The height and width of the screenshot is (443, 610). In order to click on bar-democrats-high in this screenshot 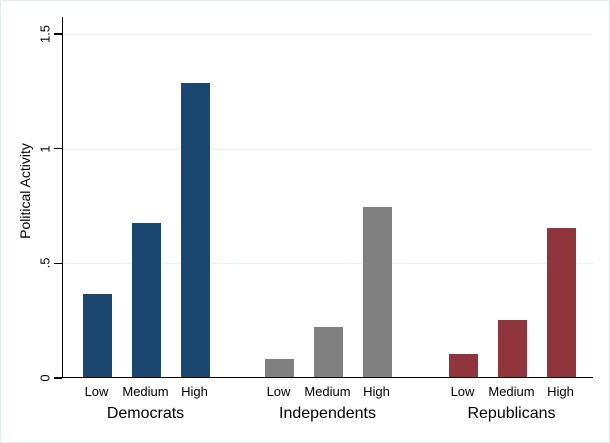, I will do `click(195, 230)`.